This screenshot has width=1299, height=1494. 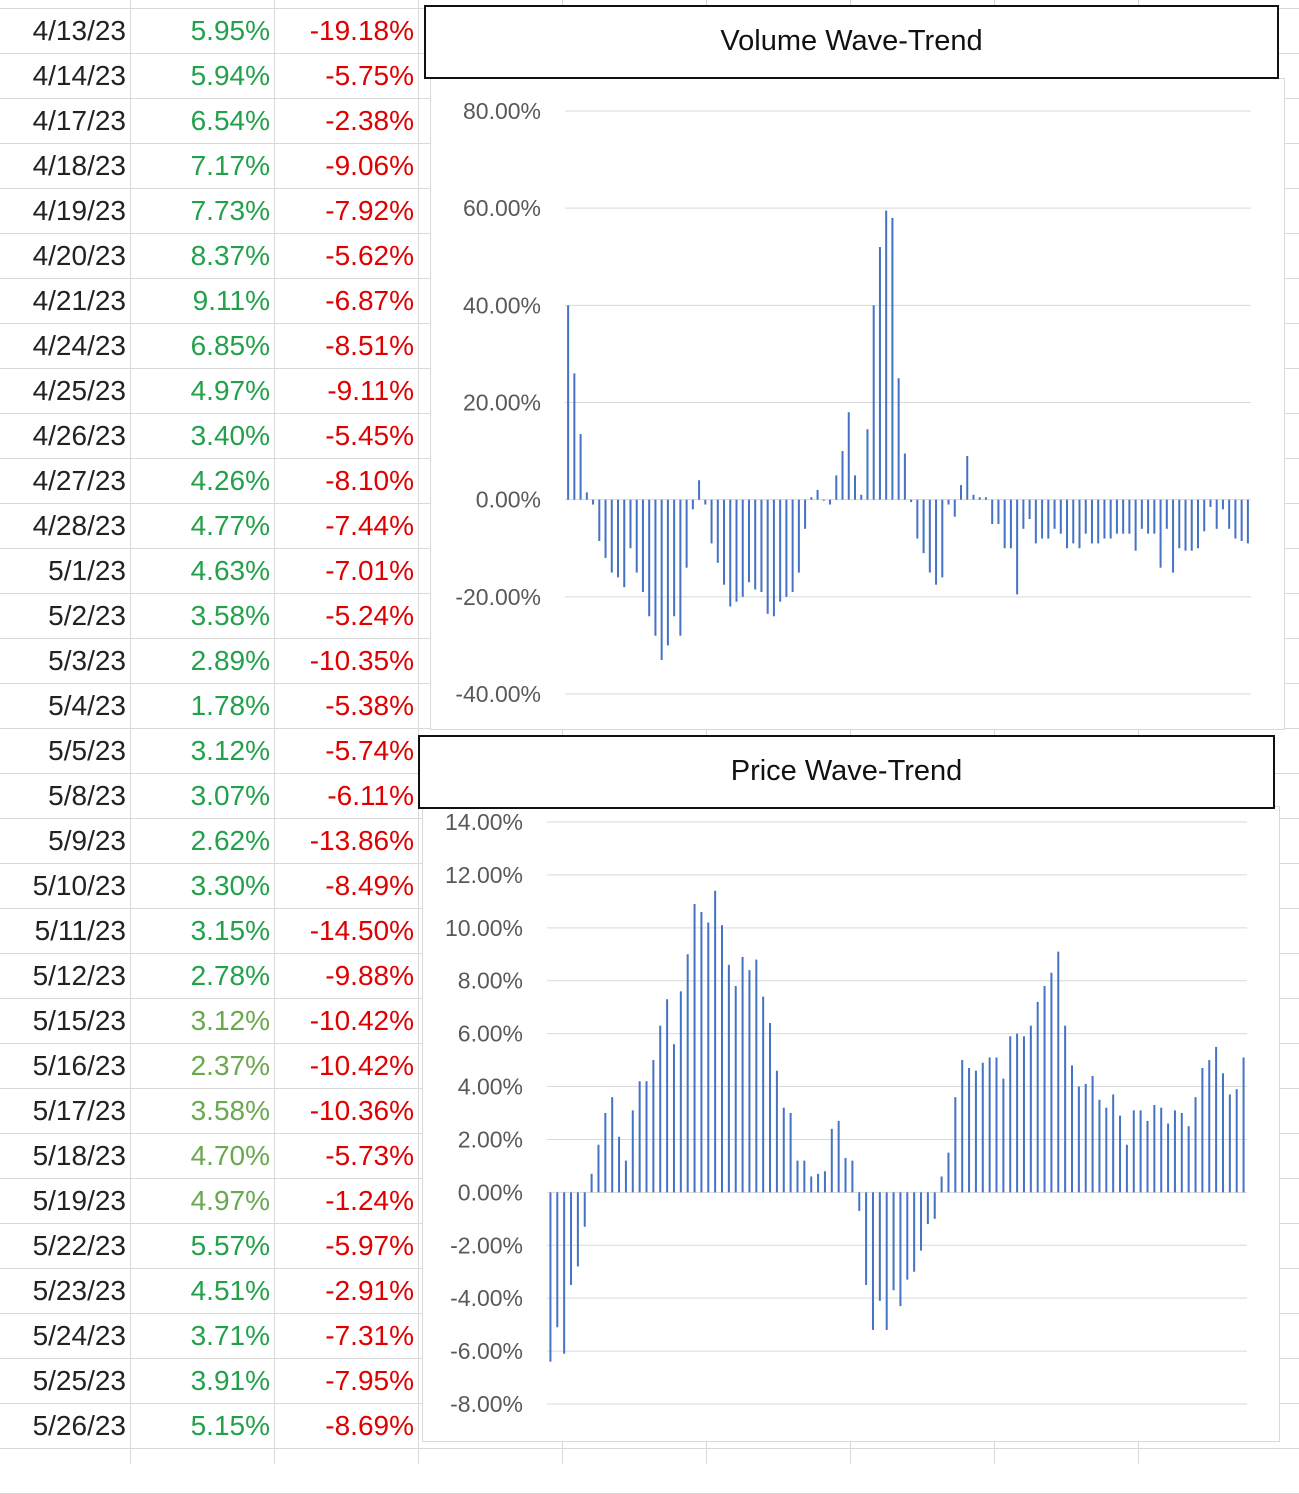 What do you see at coordinates (369, 120) in the screenshot?
I see `price-cell: -2.38%` at bounding box center [369, 120].